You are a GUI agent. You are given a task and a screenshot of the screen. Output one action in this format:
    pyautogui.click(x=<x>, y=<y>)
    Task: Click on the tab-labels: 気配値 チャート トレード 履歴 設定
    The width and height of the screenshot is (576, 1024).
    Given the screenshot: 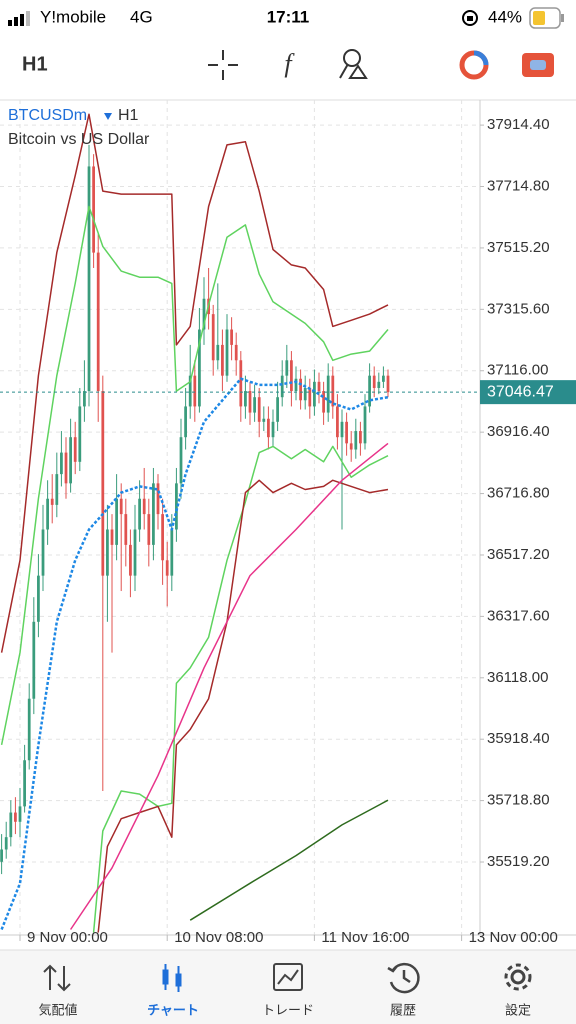 What is the action you would take?
    pyautogui.click(x=284, y=1009)
    